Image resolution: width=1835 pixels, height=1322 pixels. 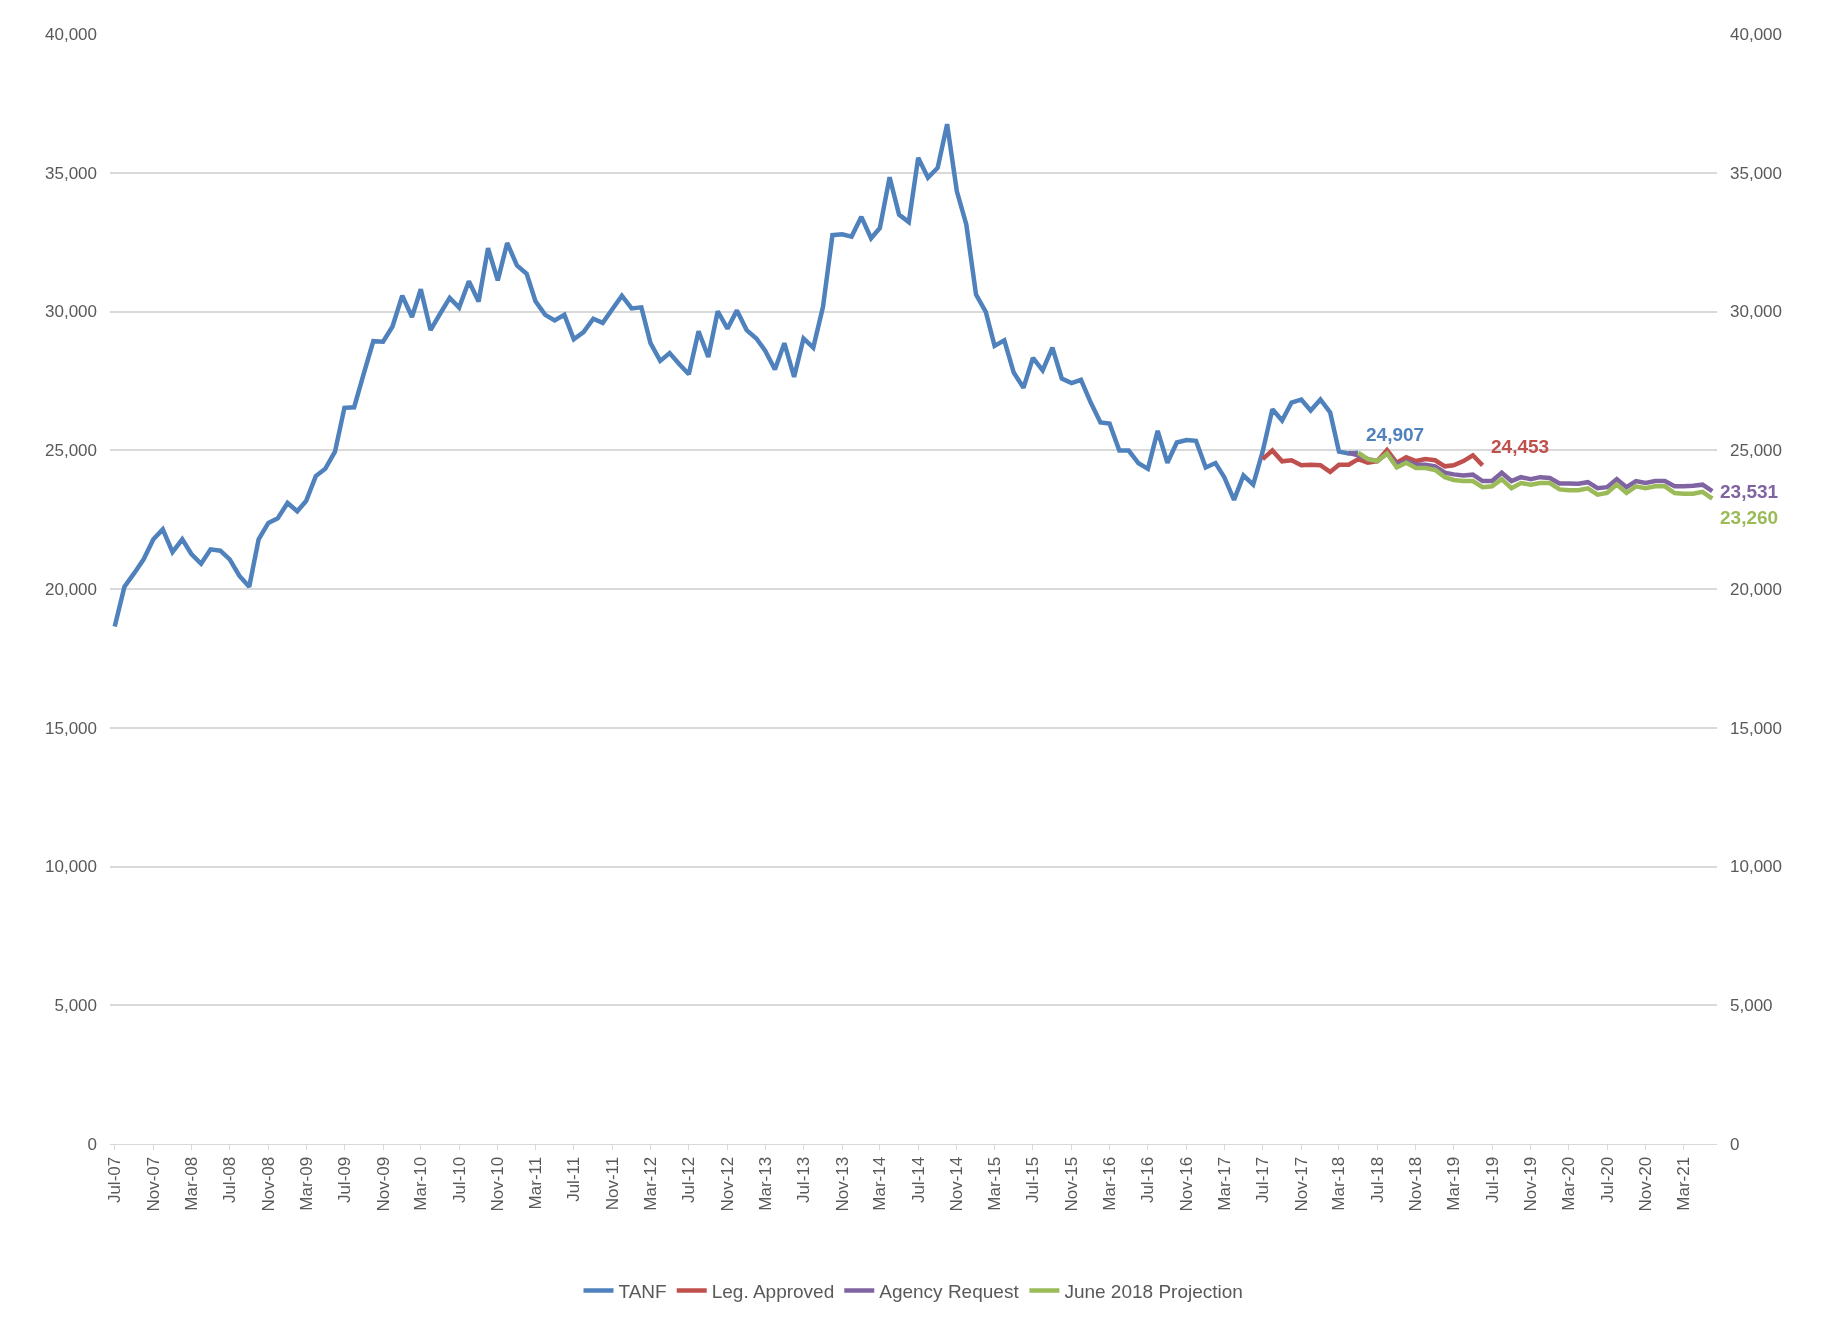 What do you see at coordinates (1749, 517) in the screenshot?
I see `annotation: 23,260` at bounding box center [1749, 517].